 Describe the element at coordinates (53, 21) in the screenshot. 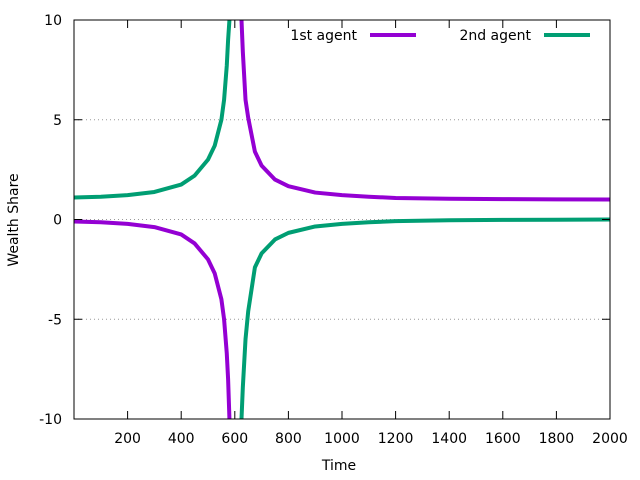

I see `y-tick-label: 10` at that location.